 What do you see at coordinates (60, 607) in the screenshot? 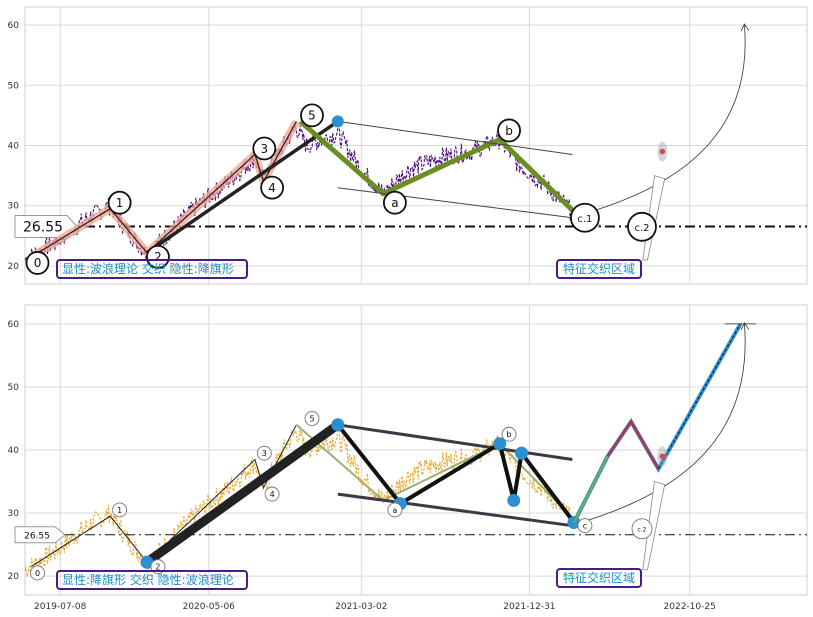
I see `x-tick-label: 2019-07-08` at bounding box center [60, 607].